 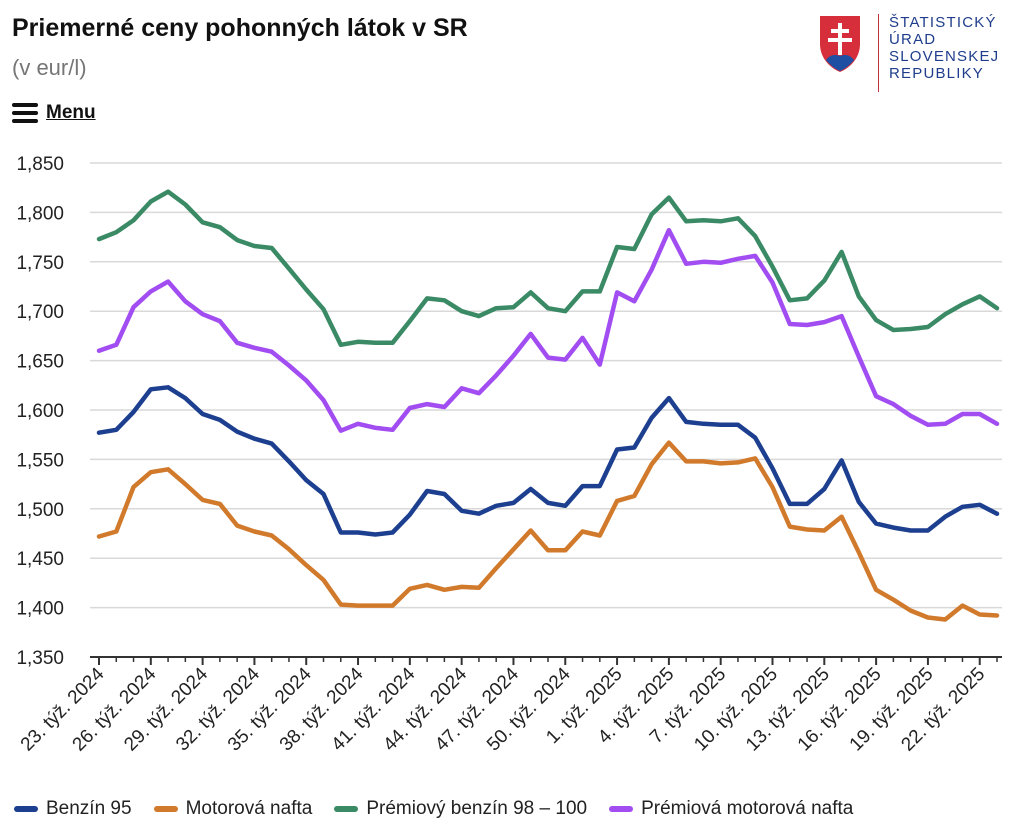 What do you see at coordinates (878, 53) in the screenshot?
I see `logo-divider` at bounding box center [878, 53].